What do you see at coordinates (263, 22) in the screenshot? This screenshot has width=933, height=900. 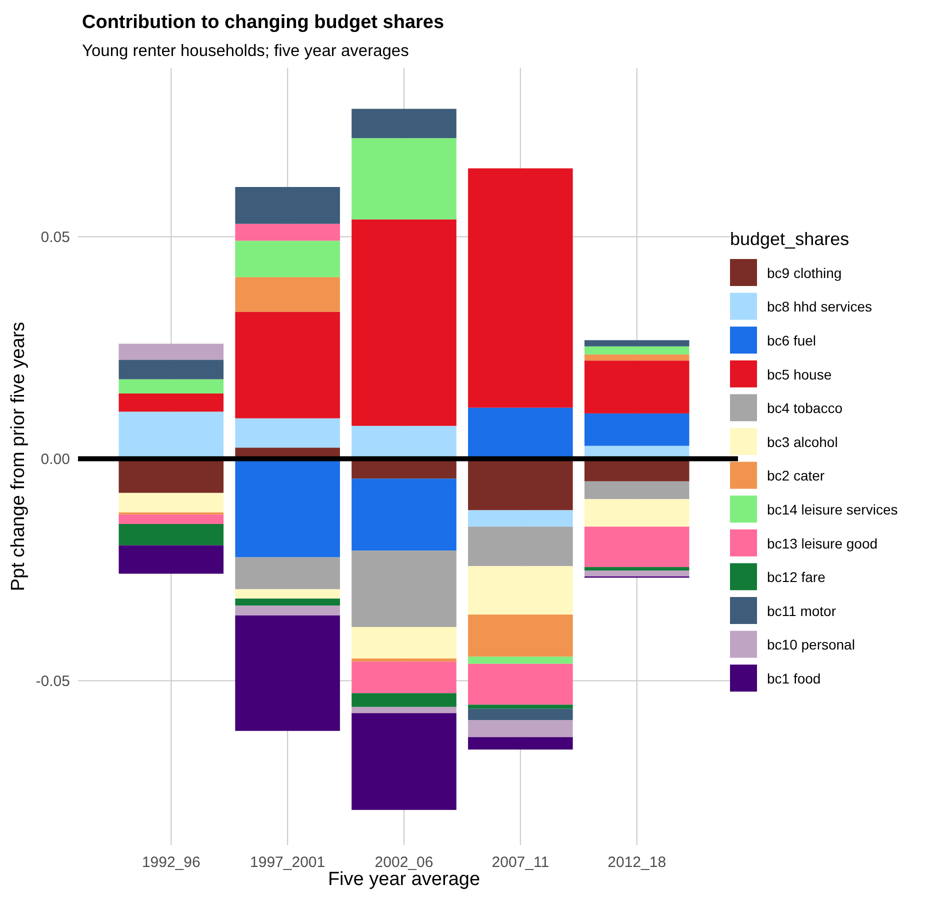 I see `chart-title: Contribution to changing budget shares` at bounding box center [263, 22].